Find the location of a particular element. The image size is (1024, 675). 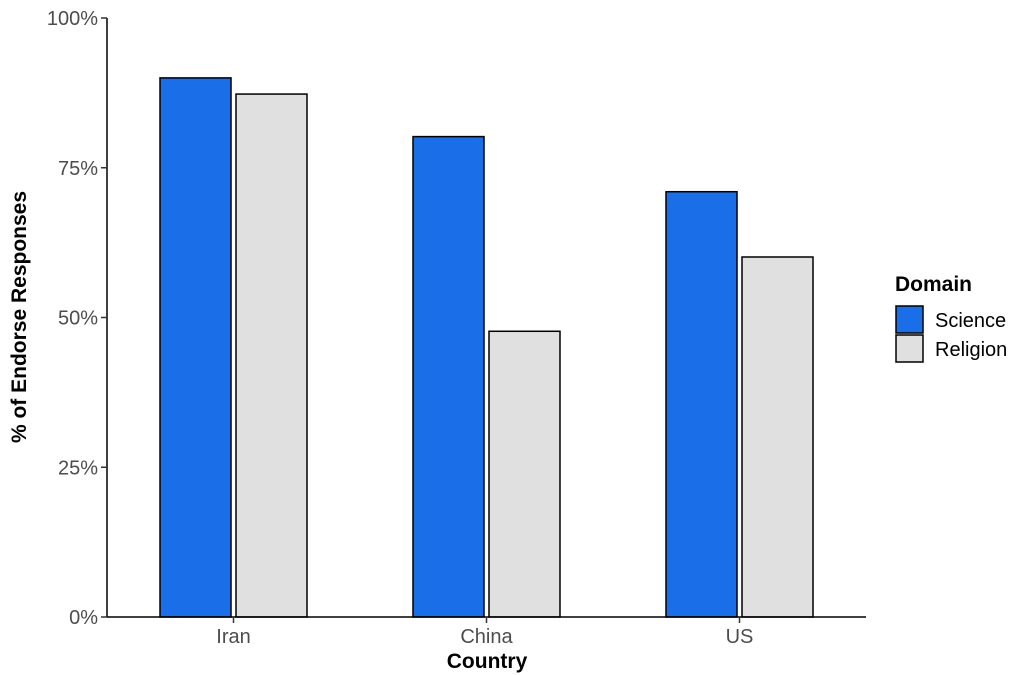

bar-religion-china is located at coordinates (524, 474).